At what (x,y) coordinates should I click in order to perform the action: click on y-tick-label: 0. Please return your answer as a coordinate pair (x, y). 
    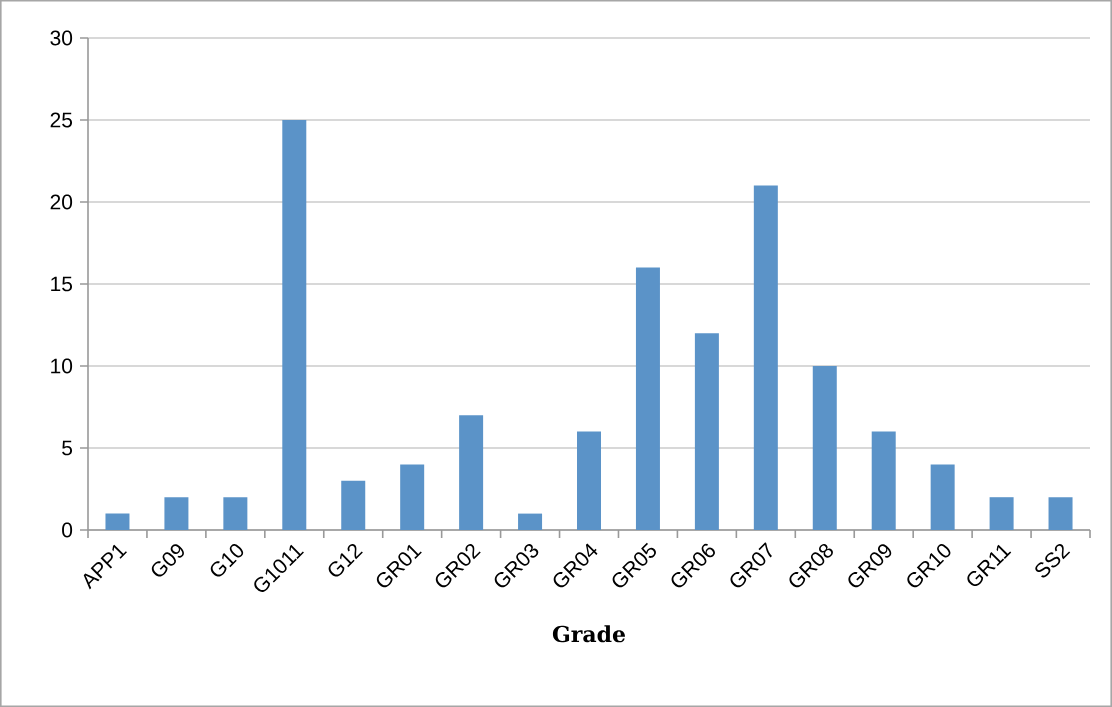
    Looking at the image, I should click on (67, 530).